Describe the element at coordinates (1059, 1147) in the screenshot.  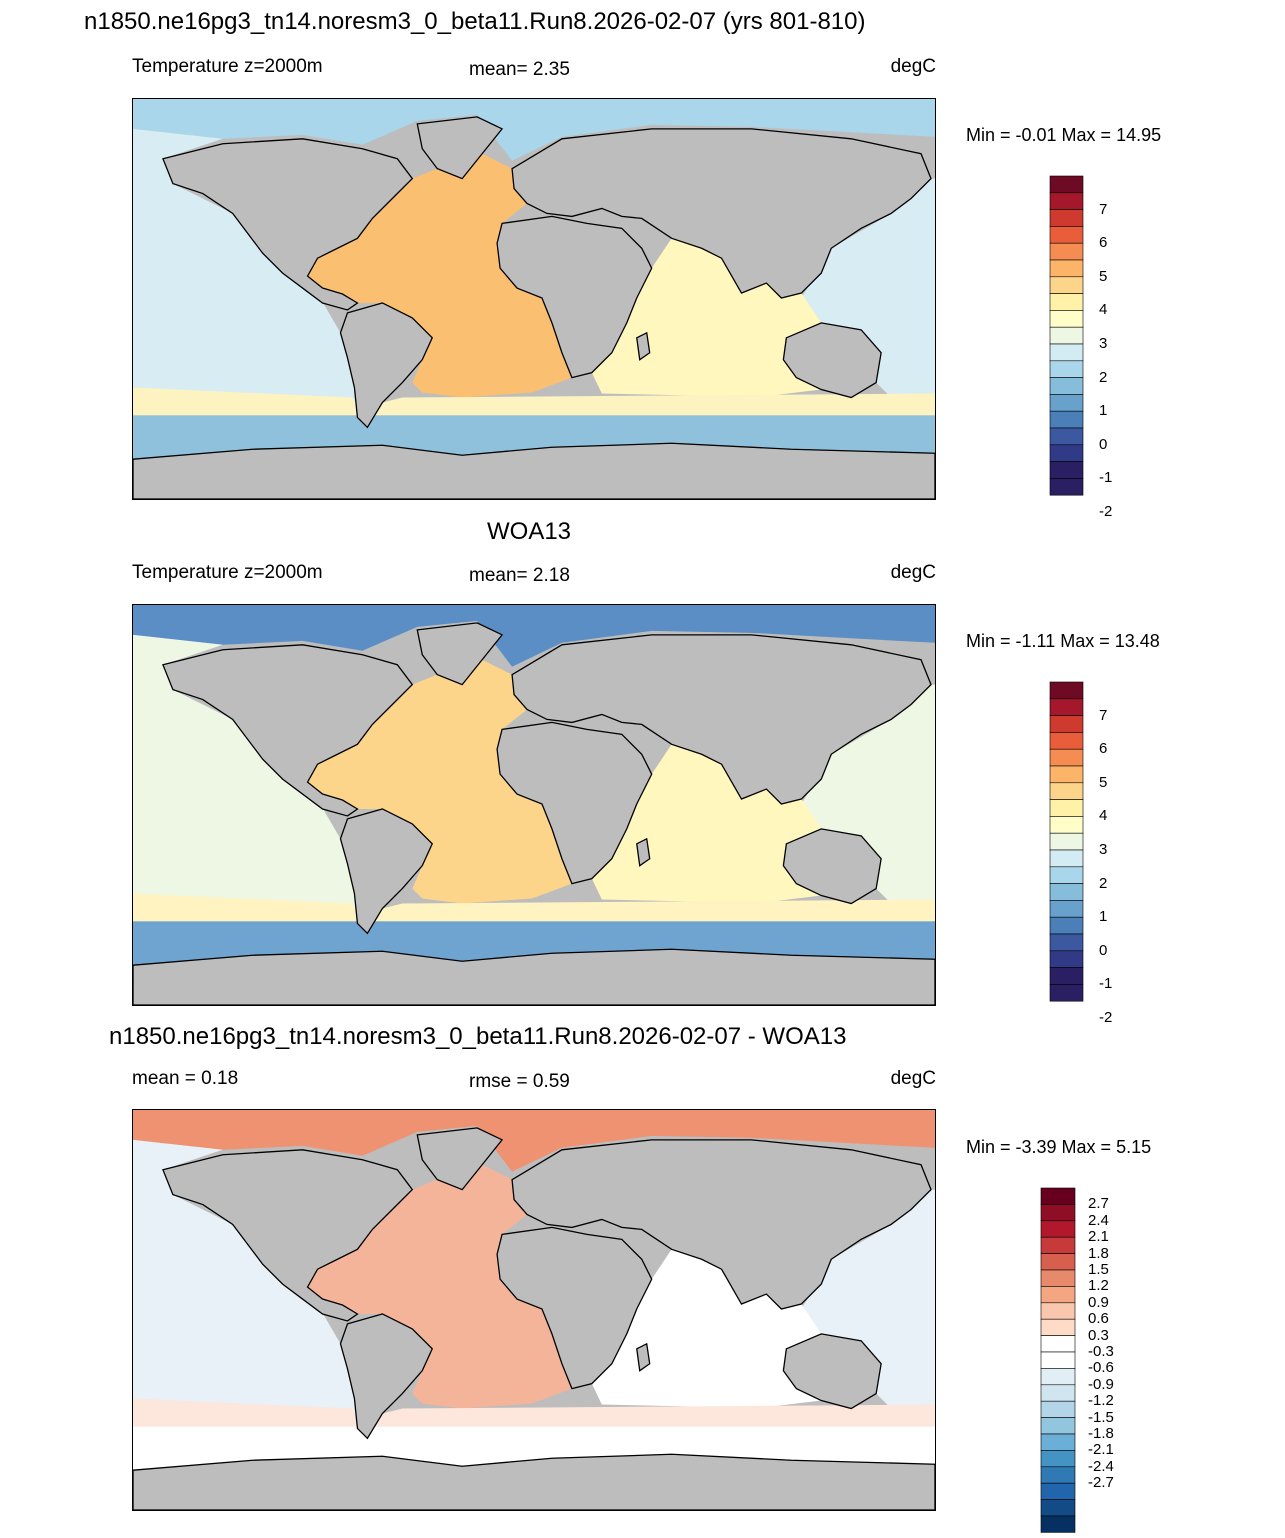
I see `min-max-label: Min = -3.39 Max = 5.15` at that location.